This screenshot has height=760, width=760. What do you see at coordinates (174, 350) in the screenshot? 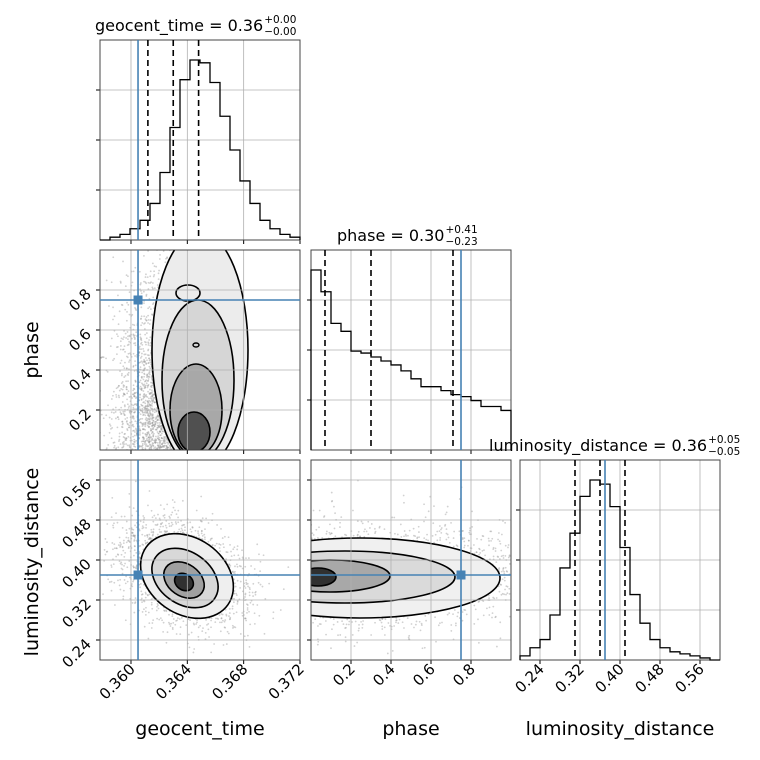
I see `density-panel-geocent_time-phase` at bounding box center [174, 350].